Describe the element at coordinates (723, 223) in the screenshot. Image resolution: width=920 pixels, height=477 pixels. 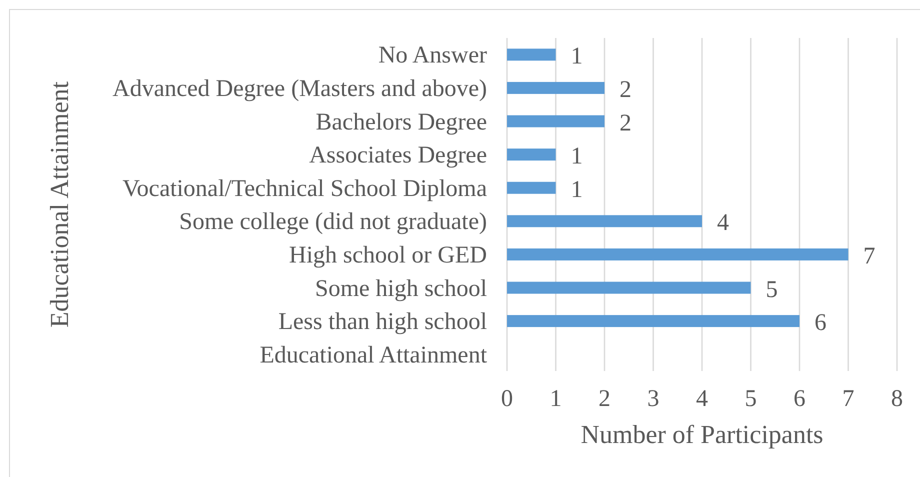
I see `data-label: 4` at that location.